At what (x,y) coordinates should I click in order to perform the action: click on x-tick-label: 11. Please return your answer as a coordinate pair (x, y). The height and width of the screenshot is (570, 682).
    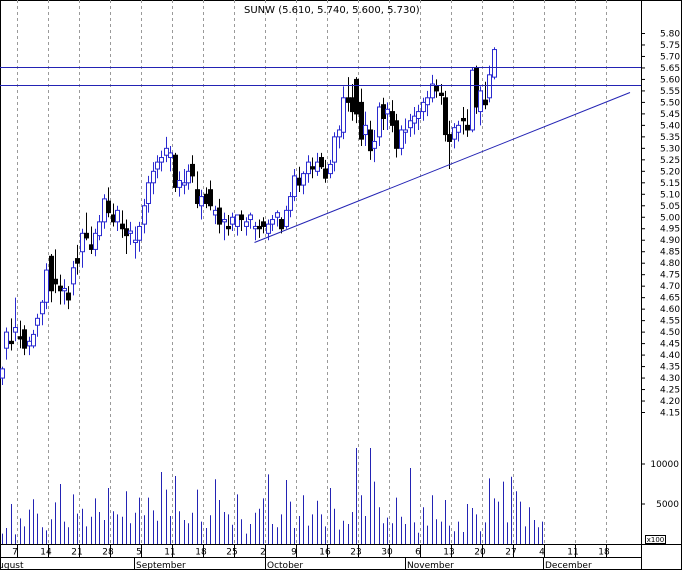
    Looking at the image, I should click on (169, 553).